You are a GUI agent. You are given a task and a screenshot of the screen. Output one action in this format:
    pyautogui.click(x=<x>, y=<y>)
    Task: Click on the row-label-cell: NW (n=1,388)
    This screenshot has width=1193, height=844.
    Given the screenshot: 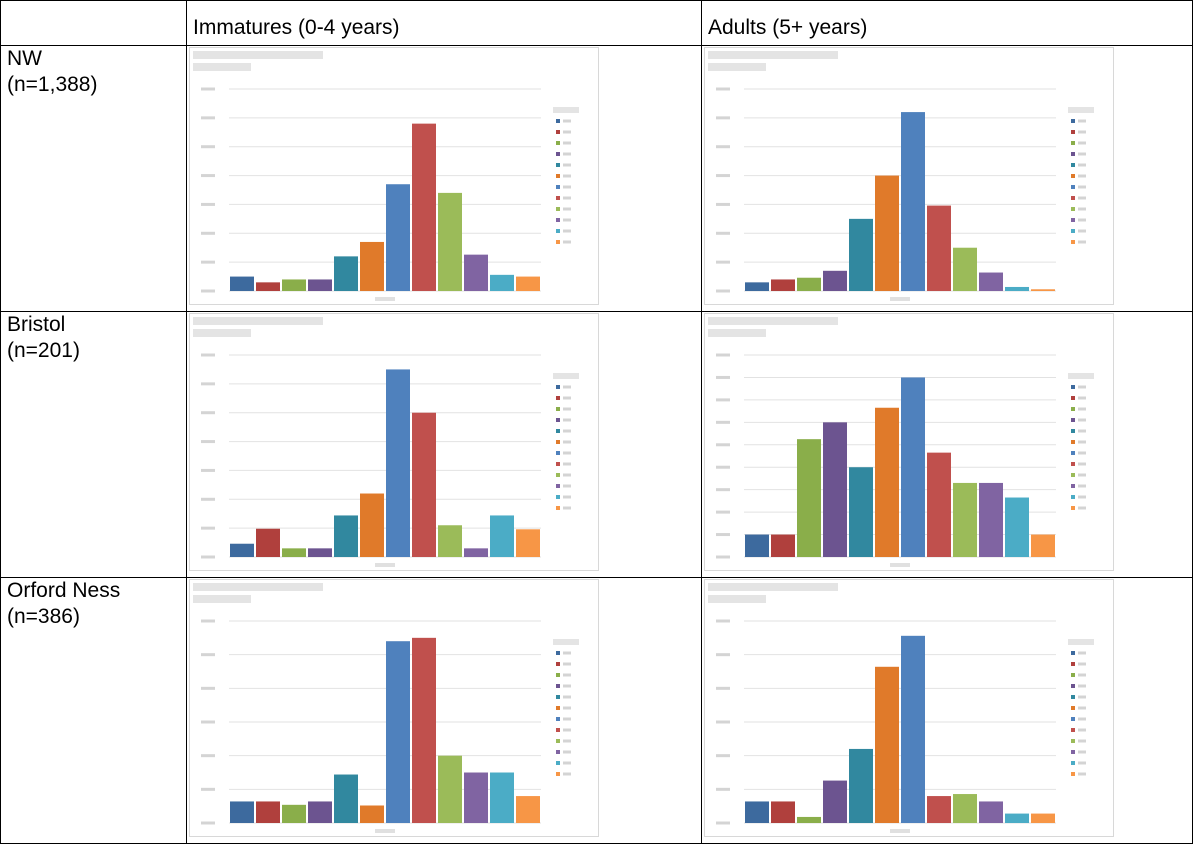 What is the action you would take?
    pyautogui.click(x=93, y=178)
    